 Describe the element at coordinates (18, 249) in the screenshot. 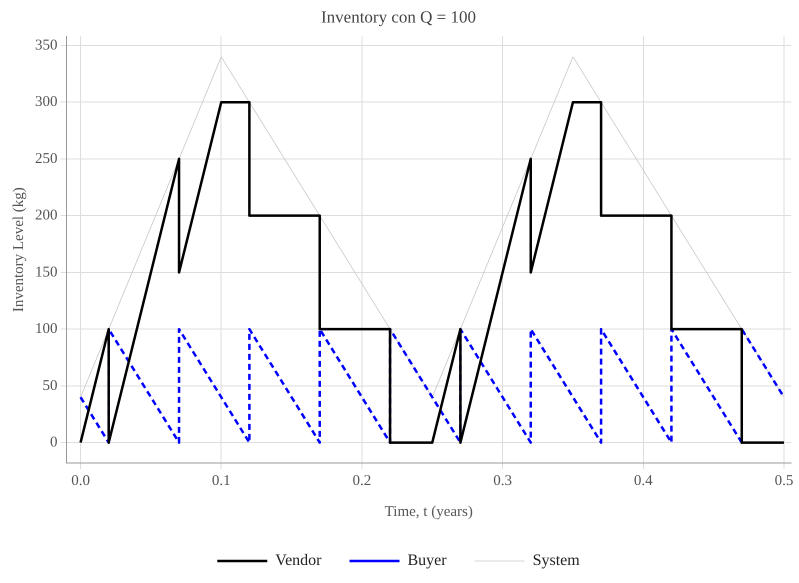

I see `y-axis-title: Inventory Level (kg)` at that location.